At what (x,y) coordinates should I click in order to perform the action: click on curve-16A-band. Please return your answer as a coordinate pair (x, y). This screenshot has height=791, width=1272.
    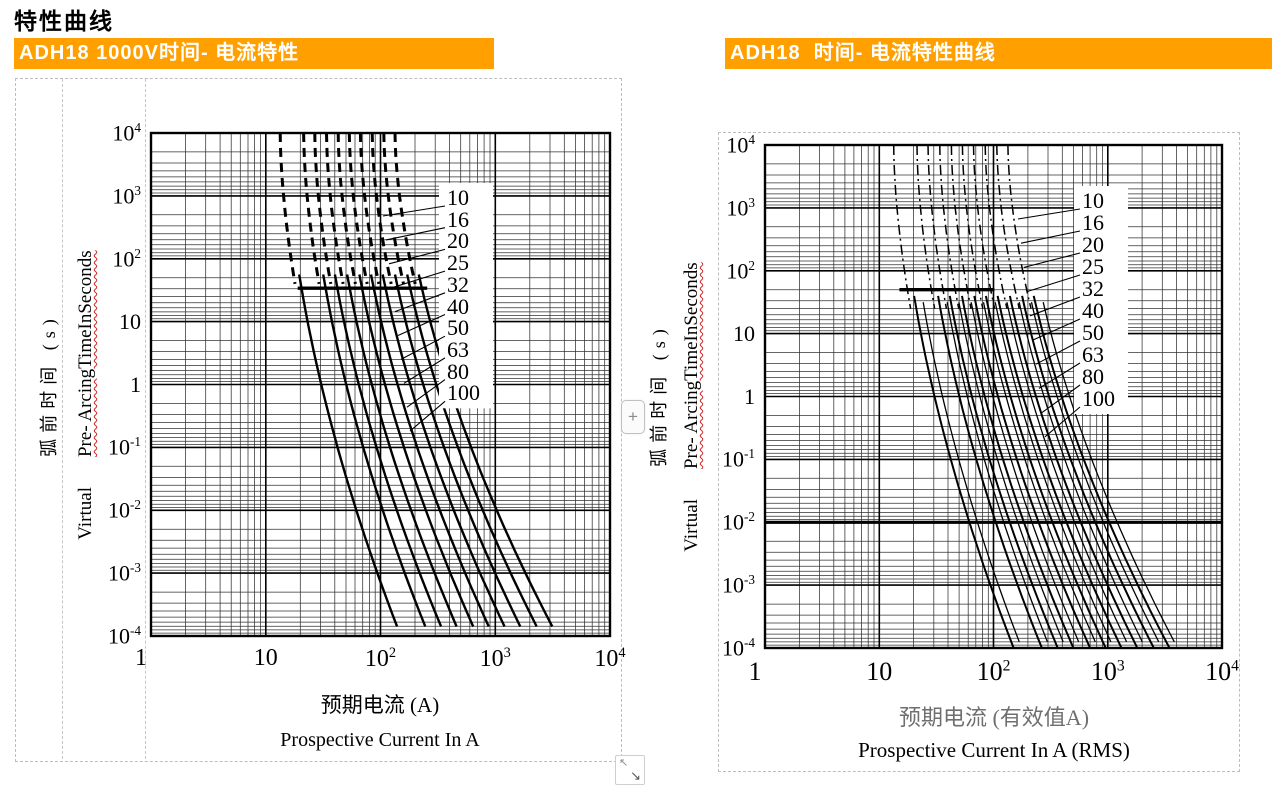
    Looking at the image, I should click on (997, 472).